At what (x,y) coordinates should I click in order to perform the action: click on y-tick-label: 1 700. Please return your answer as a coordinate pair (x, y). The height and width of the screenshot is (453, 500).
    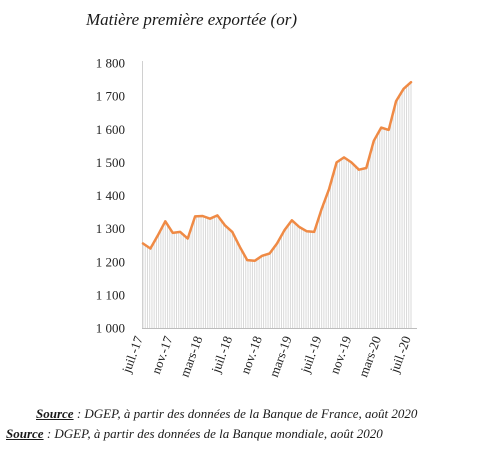
    Looking at the image, I should click on (110, 96).